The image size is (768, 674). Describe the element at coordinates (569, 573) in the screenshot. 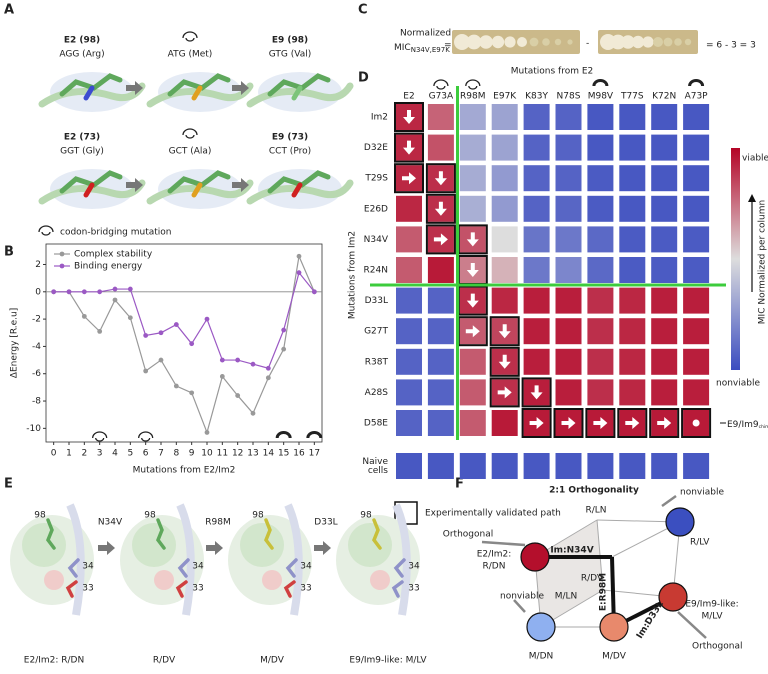

I see `shaded-face` at that location.